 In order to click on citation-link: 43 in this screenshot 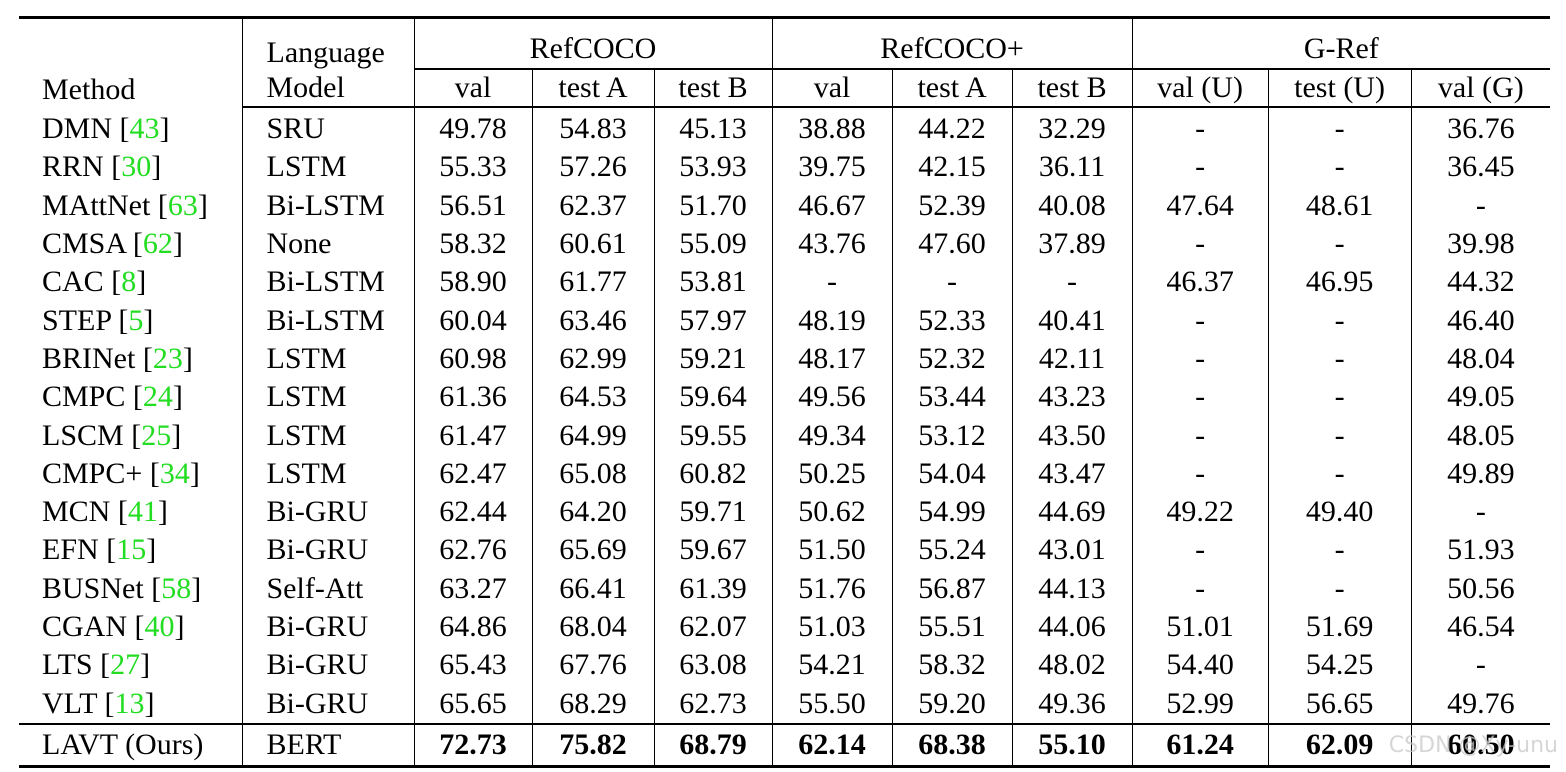, I will do `click(144, 128)`.